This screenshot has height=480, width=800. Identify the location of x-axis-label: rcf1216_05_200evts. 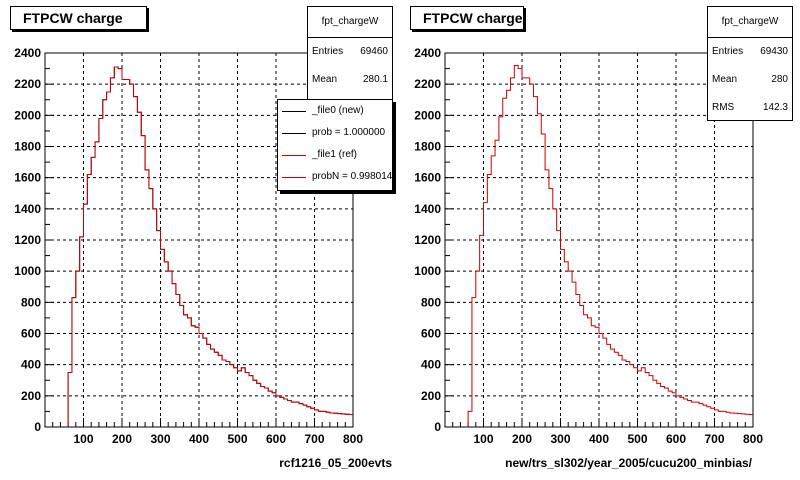
(335, 463).